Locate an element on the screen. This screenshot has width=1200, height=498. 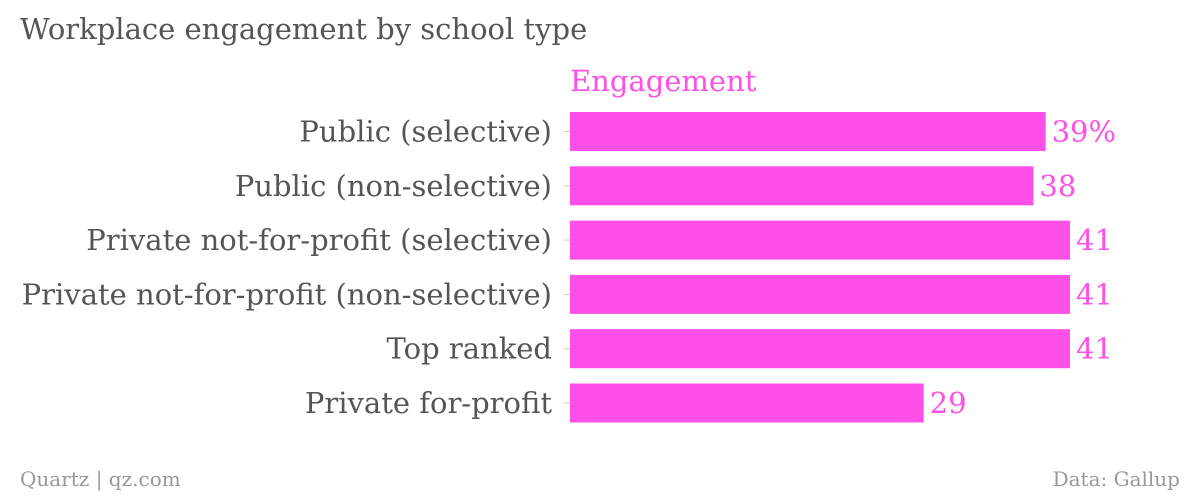
value-label-top-ranked: 41 is located at coordinates (1094, 349).